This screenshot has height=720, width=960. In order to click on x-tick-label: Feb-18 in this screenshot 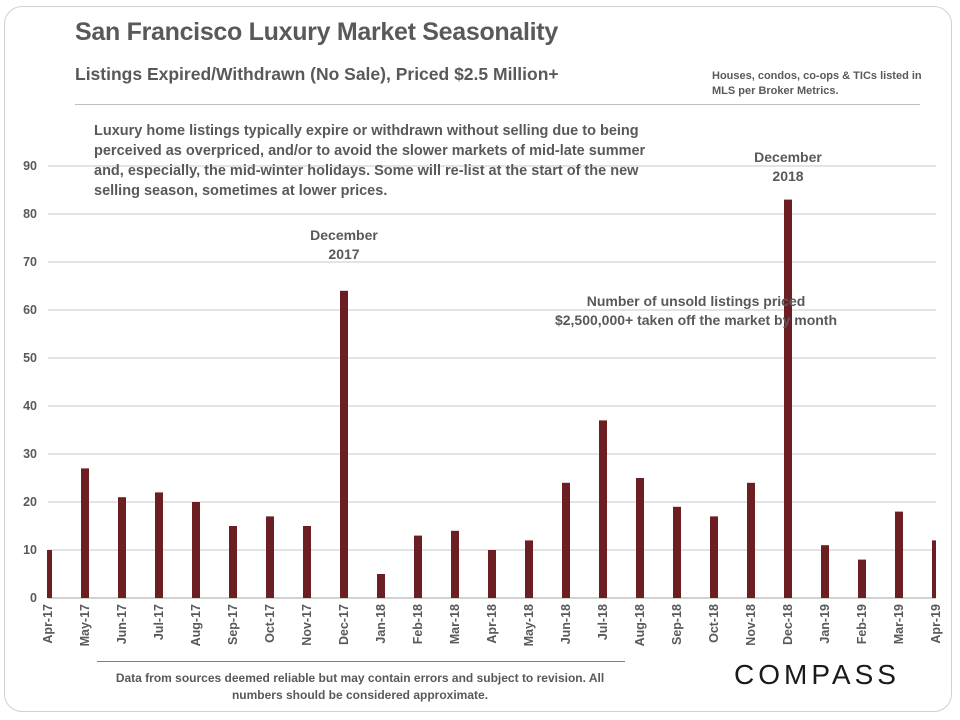, I will do `click(418, 624)`.